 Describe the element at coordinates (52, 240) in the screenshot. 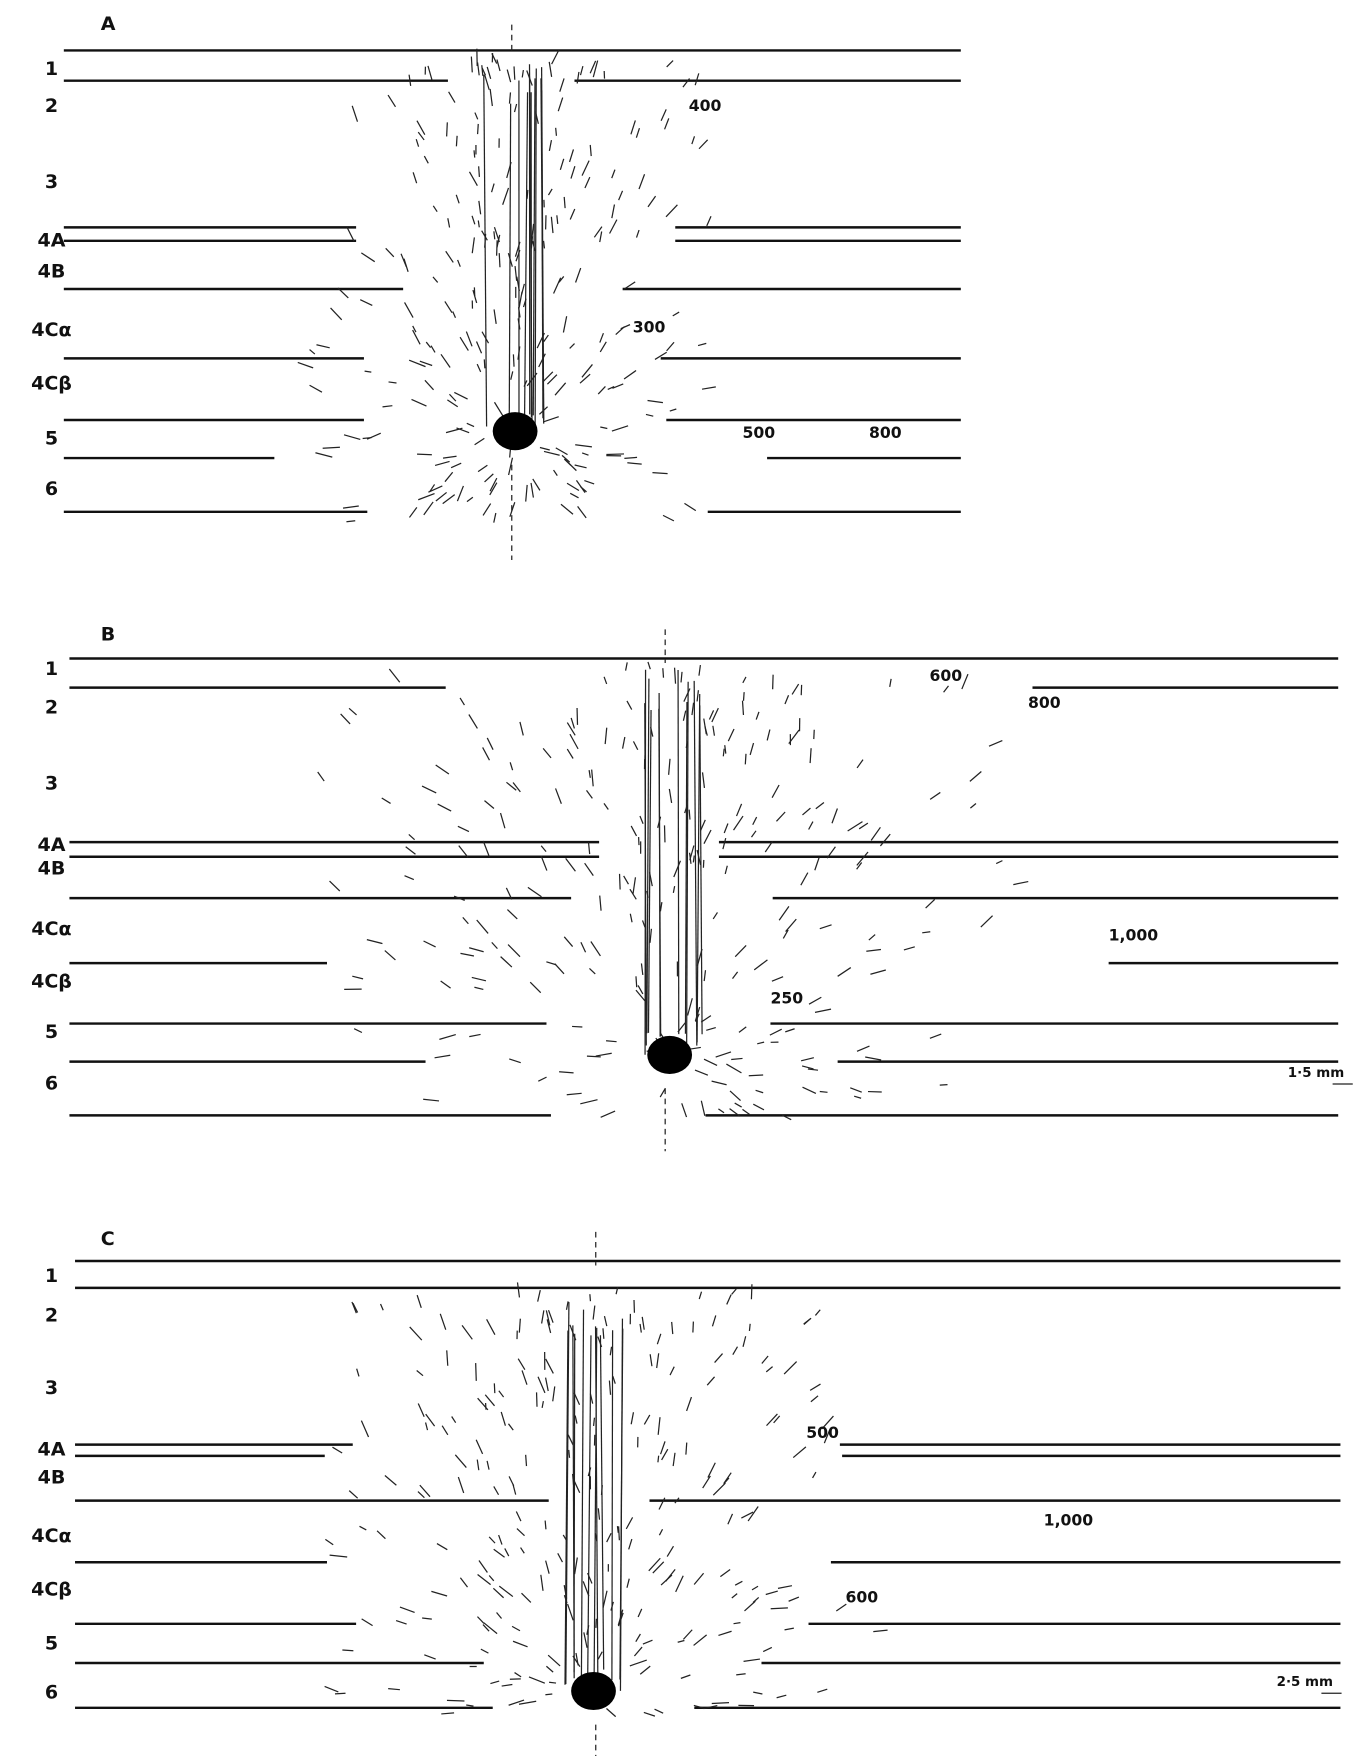

I see `layer-label: 4A` at that location.